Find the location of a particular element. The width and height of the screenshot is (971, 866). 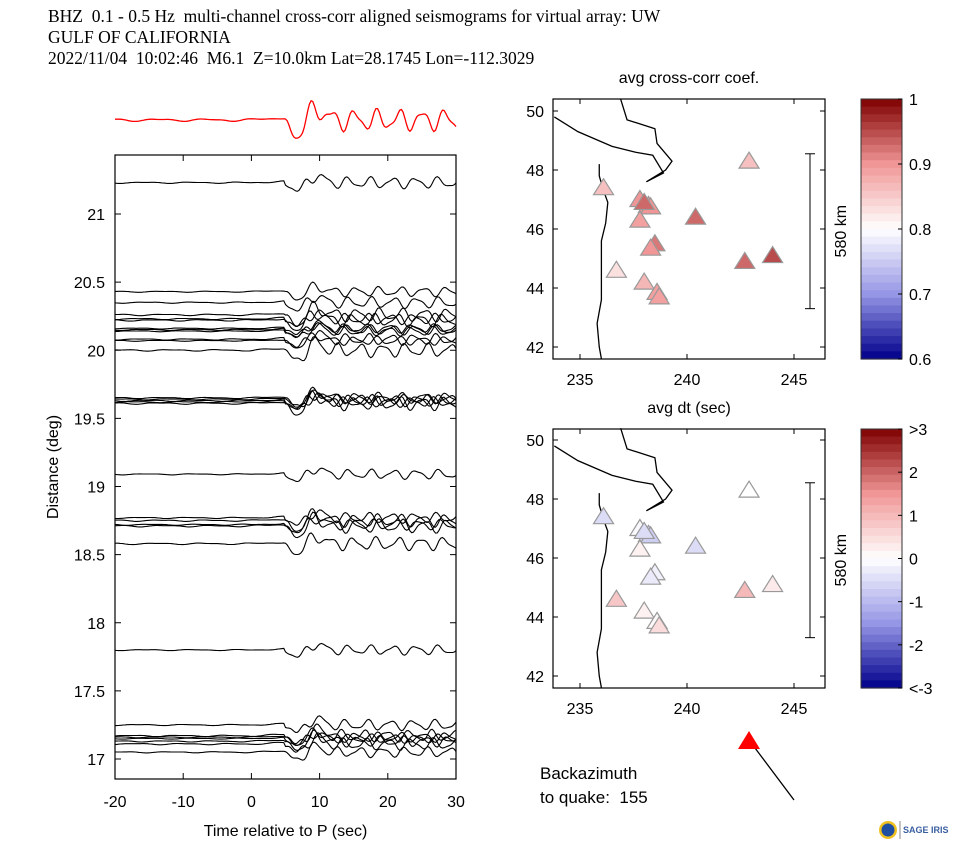

sage-iris-logo: SAGE IRIS is located at coordinates (918, 830).